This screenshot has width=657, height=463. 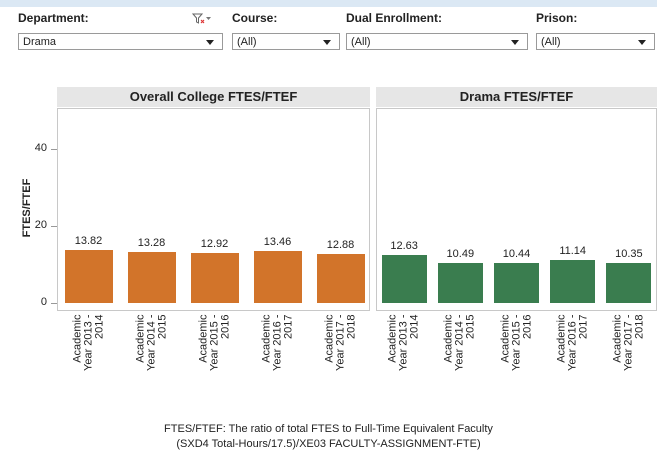 I want to click on y-tick-label: 20, so click(x=40, y=225).